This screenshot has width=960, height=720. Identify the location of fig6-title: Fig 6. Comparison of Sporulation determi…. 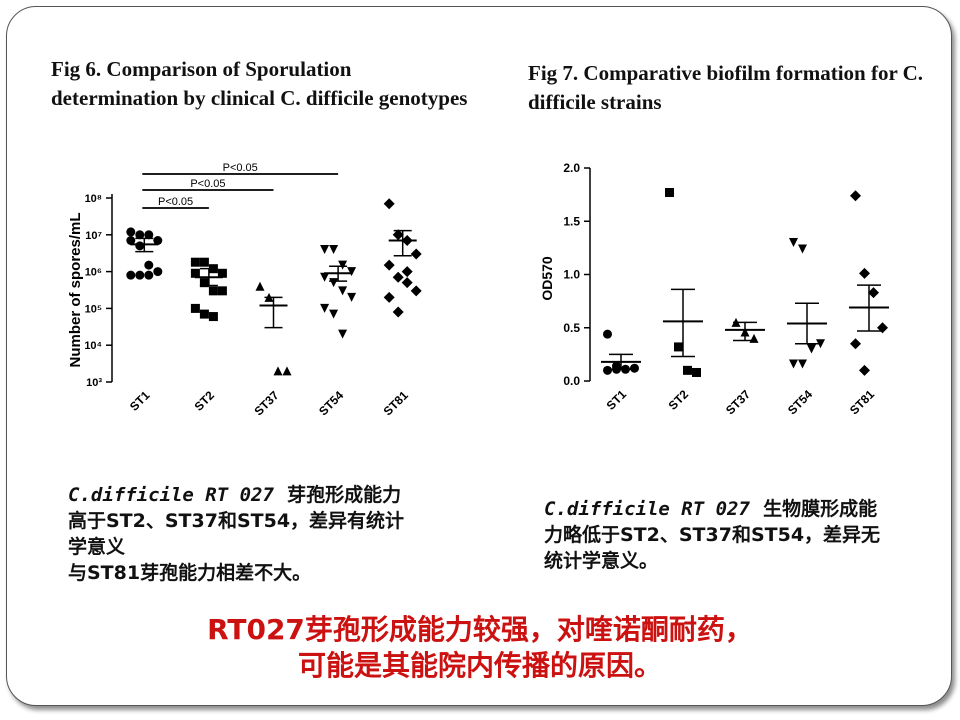
(259, 83).